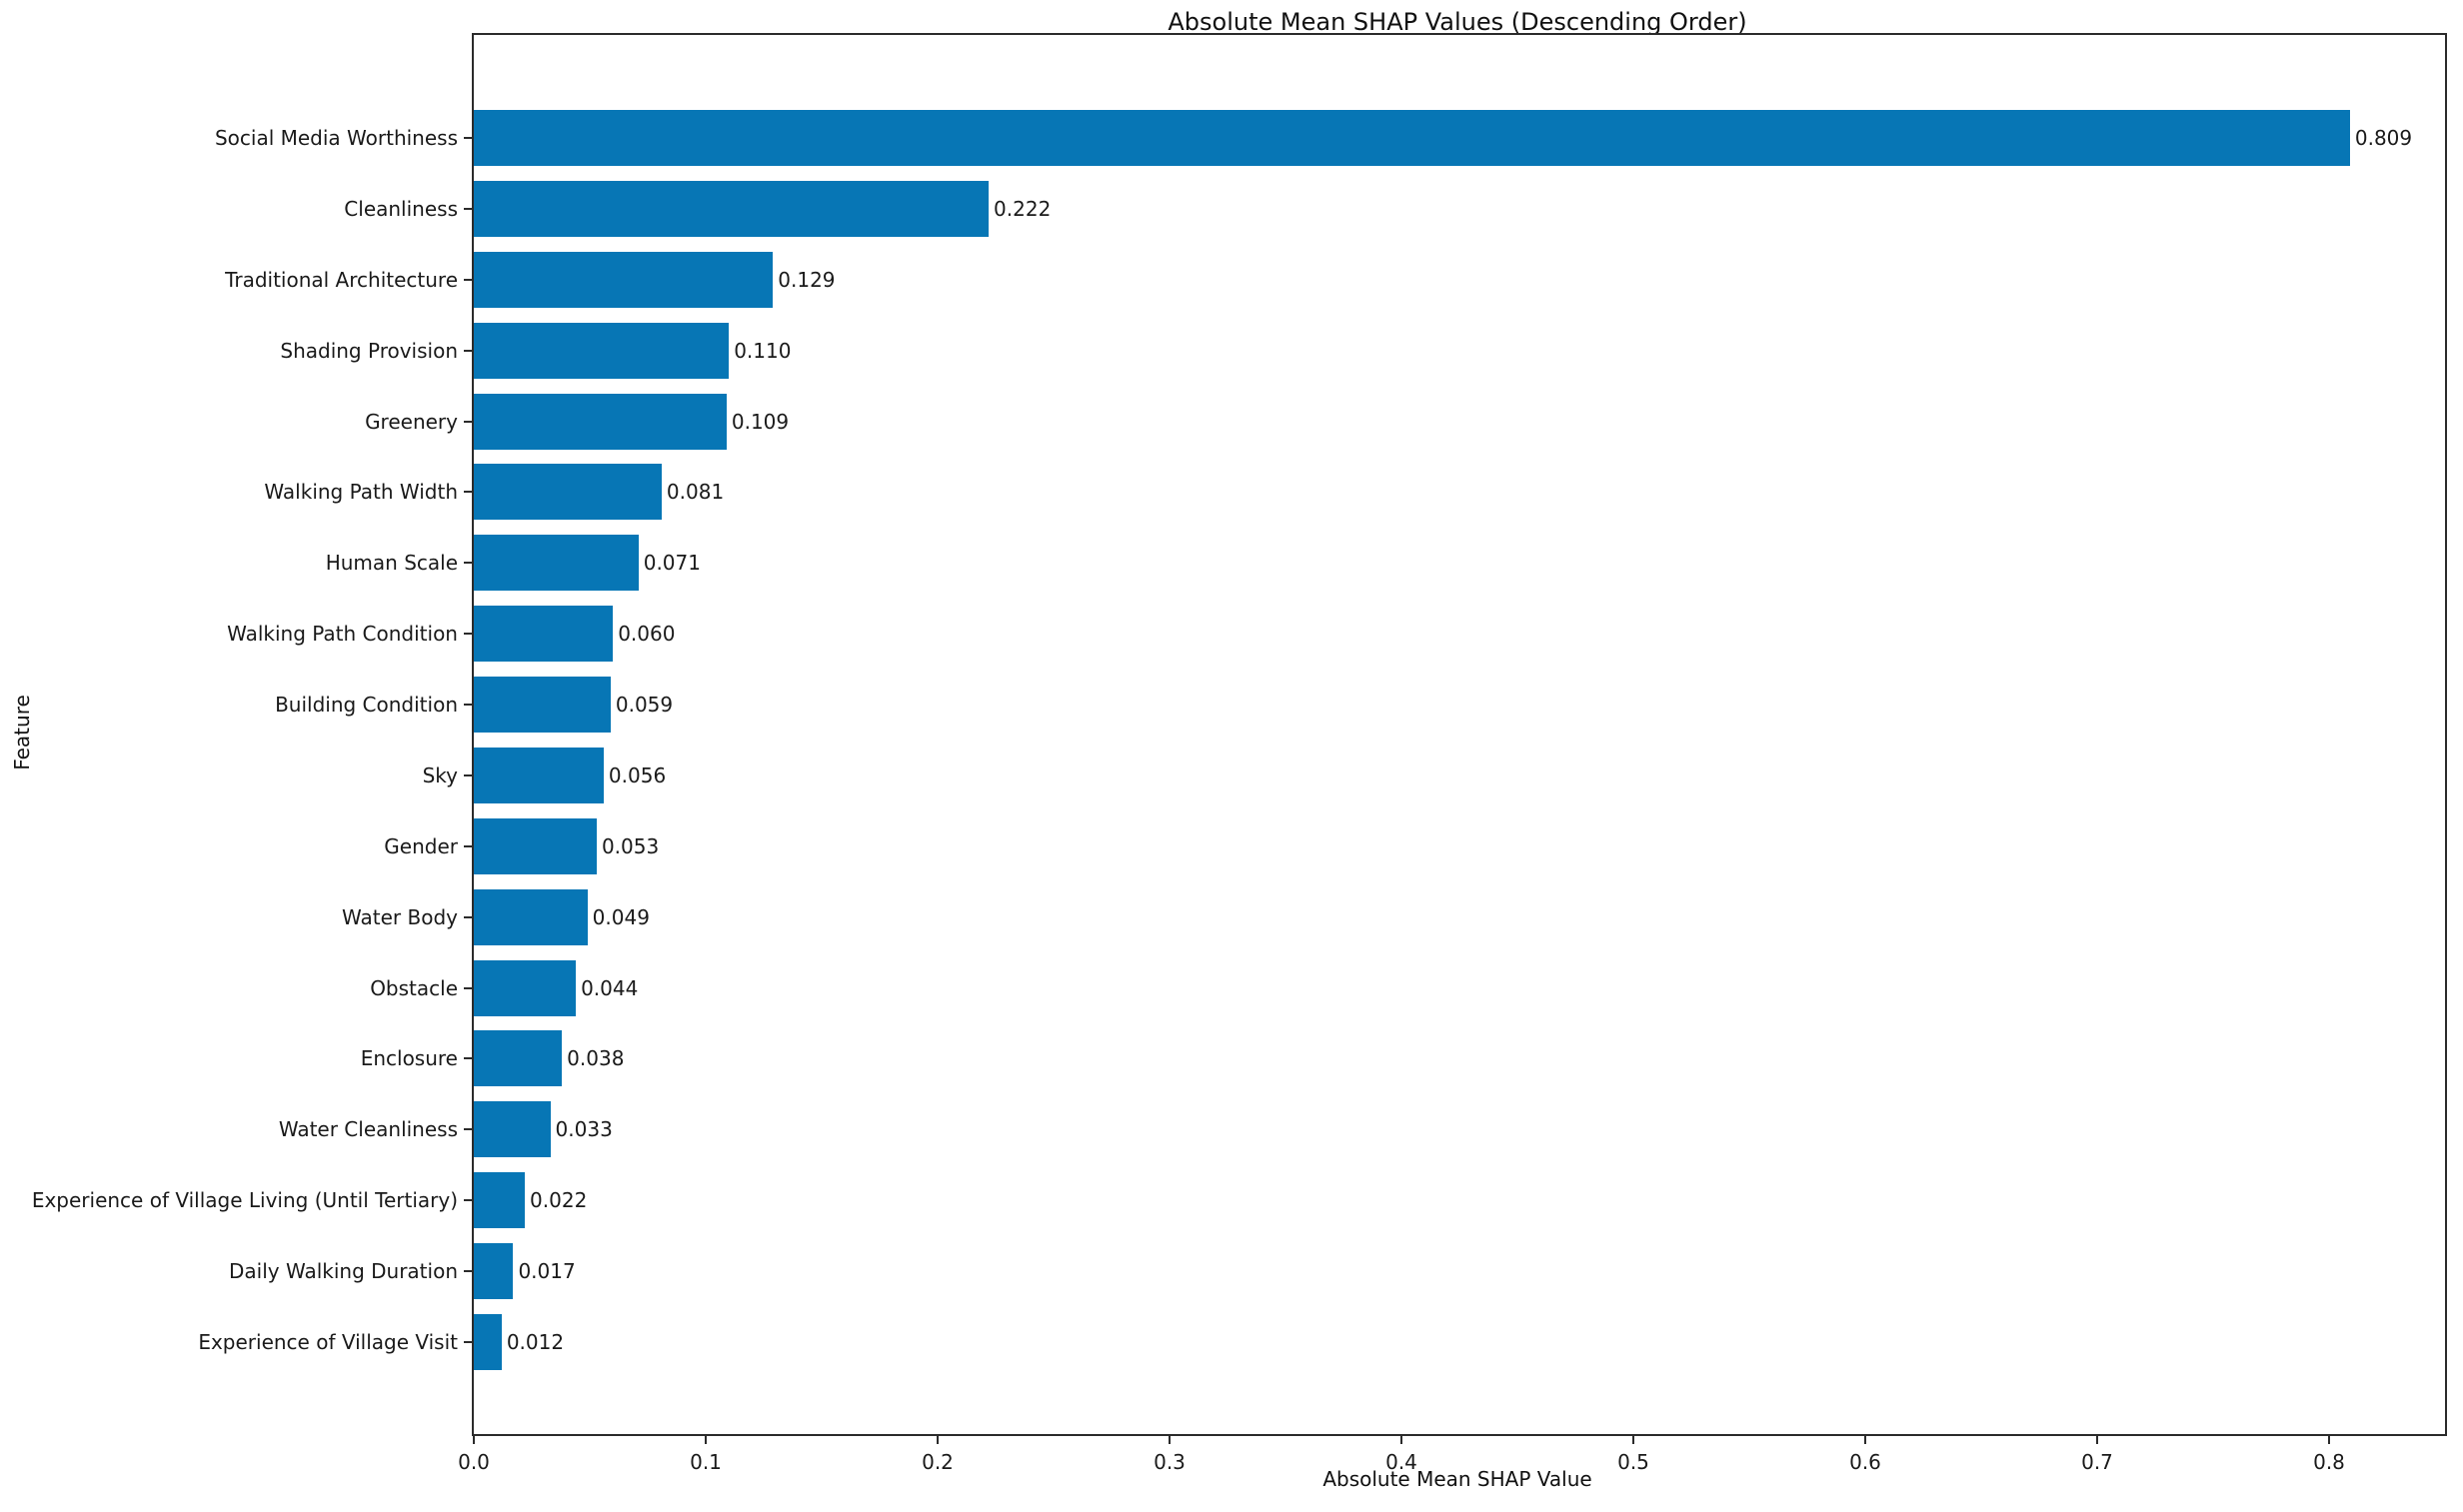 The height and width of the screenshot is (1512, 2463). Describe the element at coordinates (596, 1058) in the screenshot. I see `bar-value-label: 0.038` at that location.